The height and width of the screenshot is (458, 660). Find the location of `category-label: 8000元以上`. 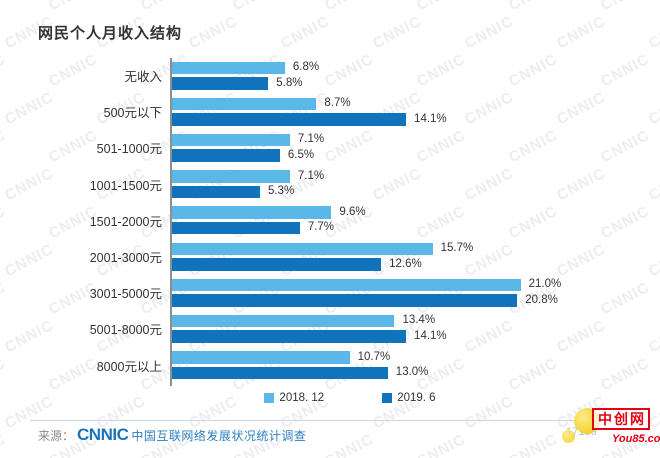

category-label: 8000元以上 is located at coordinates (129, 366).